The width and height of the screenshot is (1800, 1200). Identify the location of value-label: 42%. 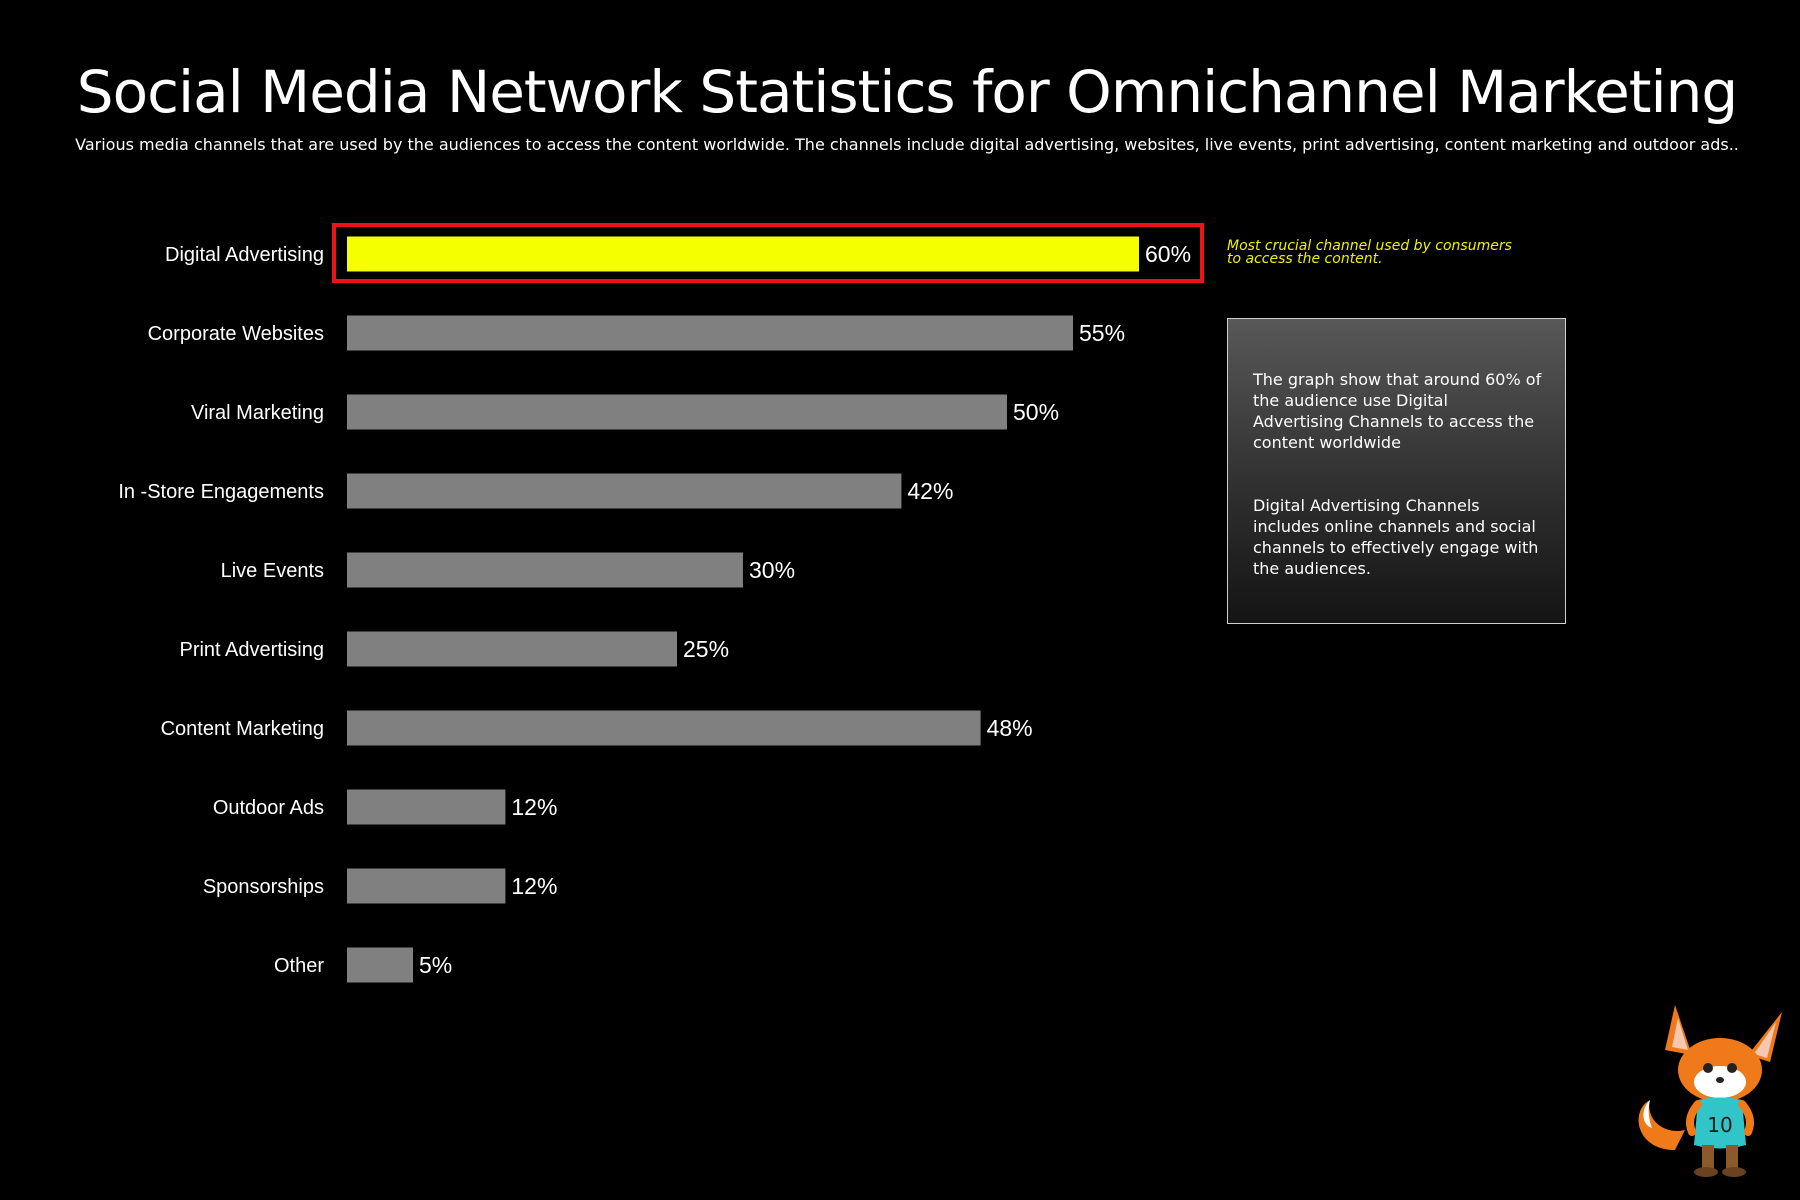
(930, 491).